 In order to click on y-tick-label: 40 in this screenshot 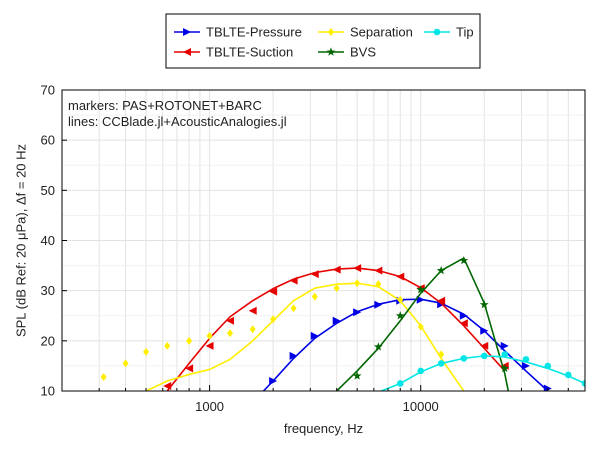, I will do `click(48, 240)`.